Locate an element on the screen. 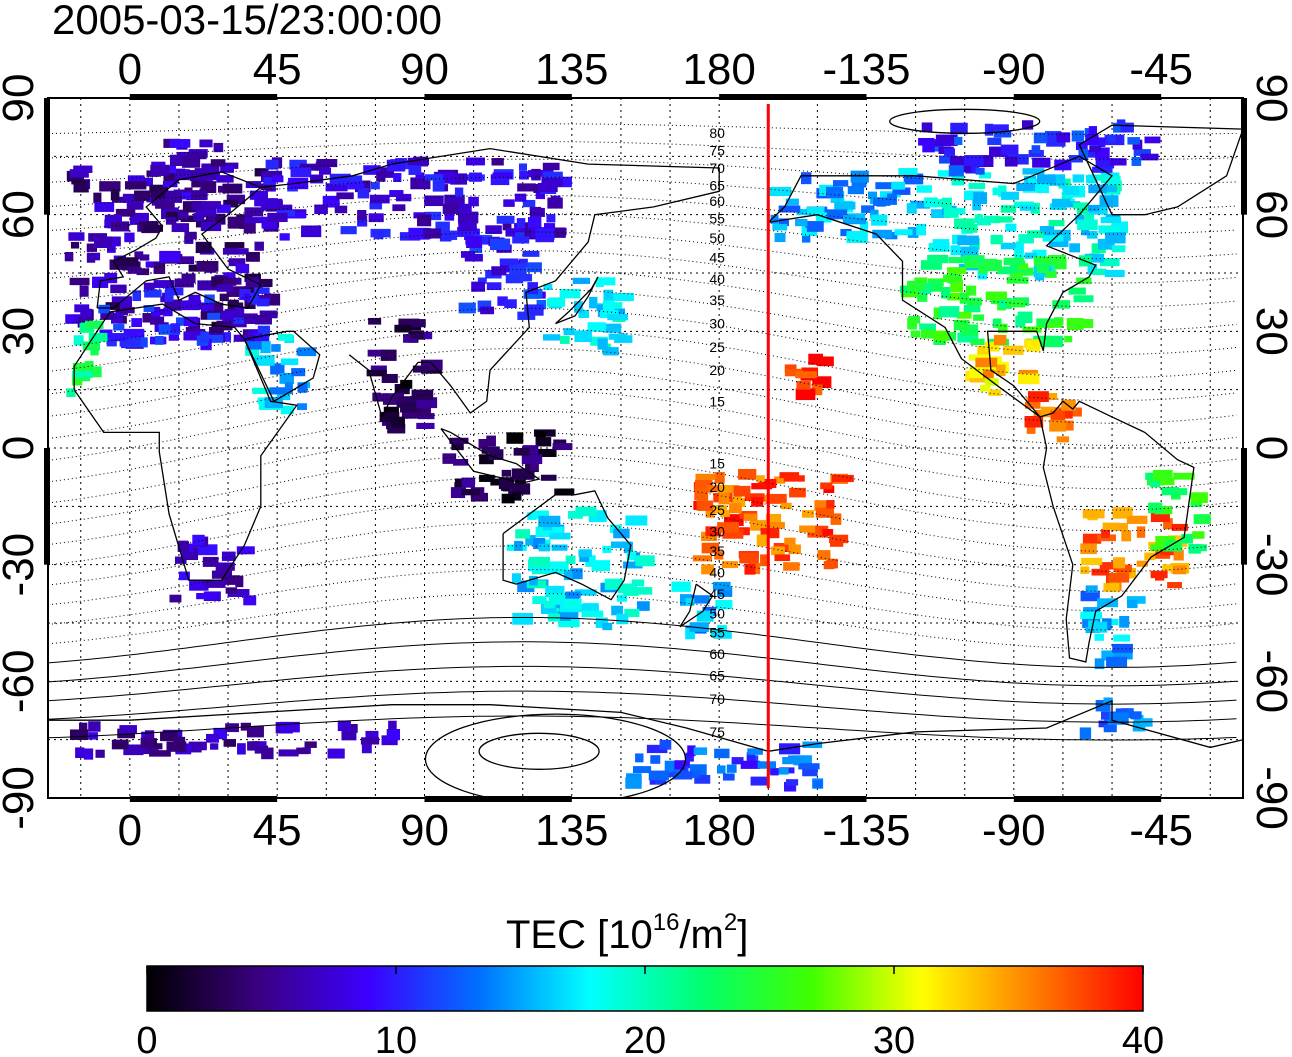  dip-contour-label: 45 is located at coordinates (717, 257).